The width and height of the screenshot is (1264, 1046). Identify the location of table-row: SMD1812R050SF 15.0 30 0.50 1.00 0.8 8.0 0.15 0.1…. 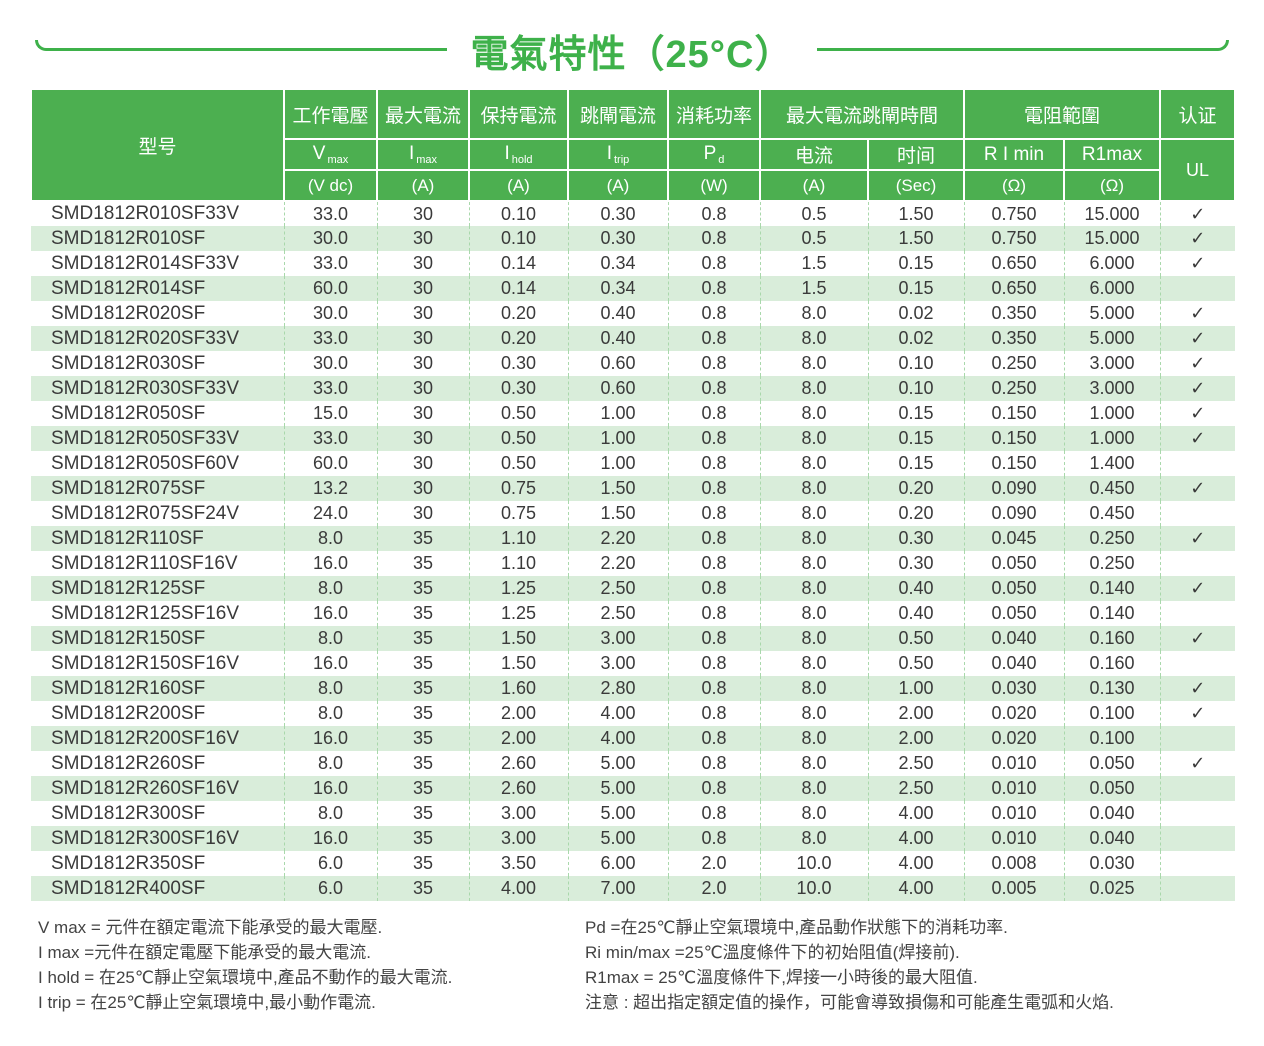
(633, 413).